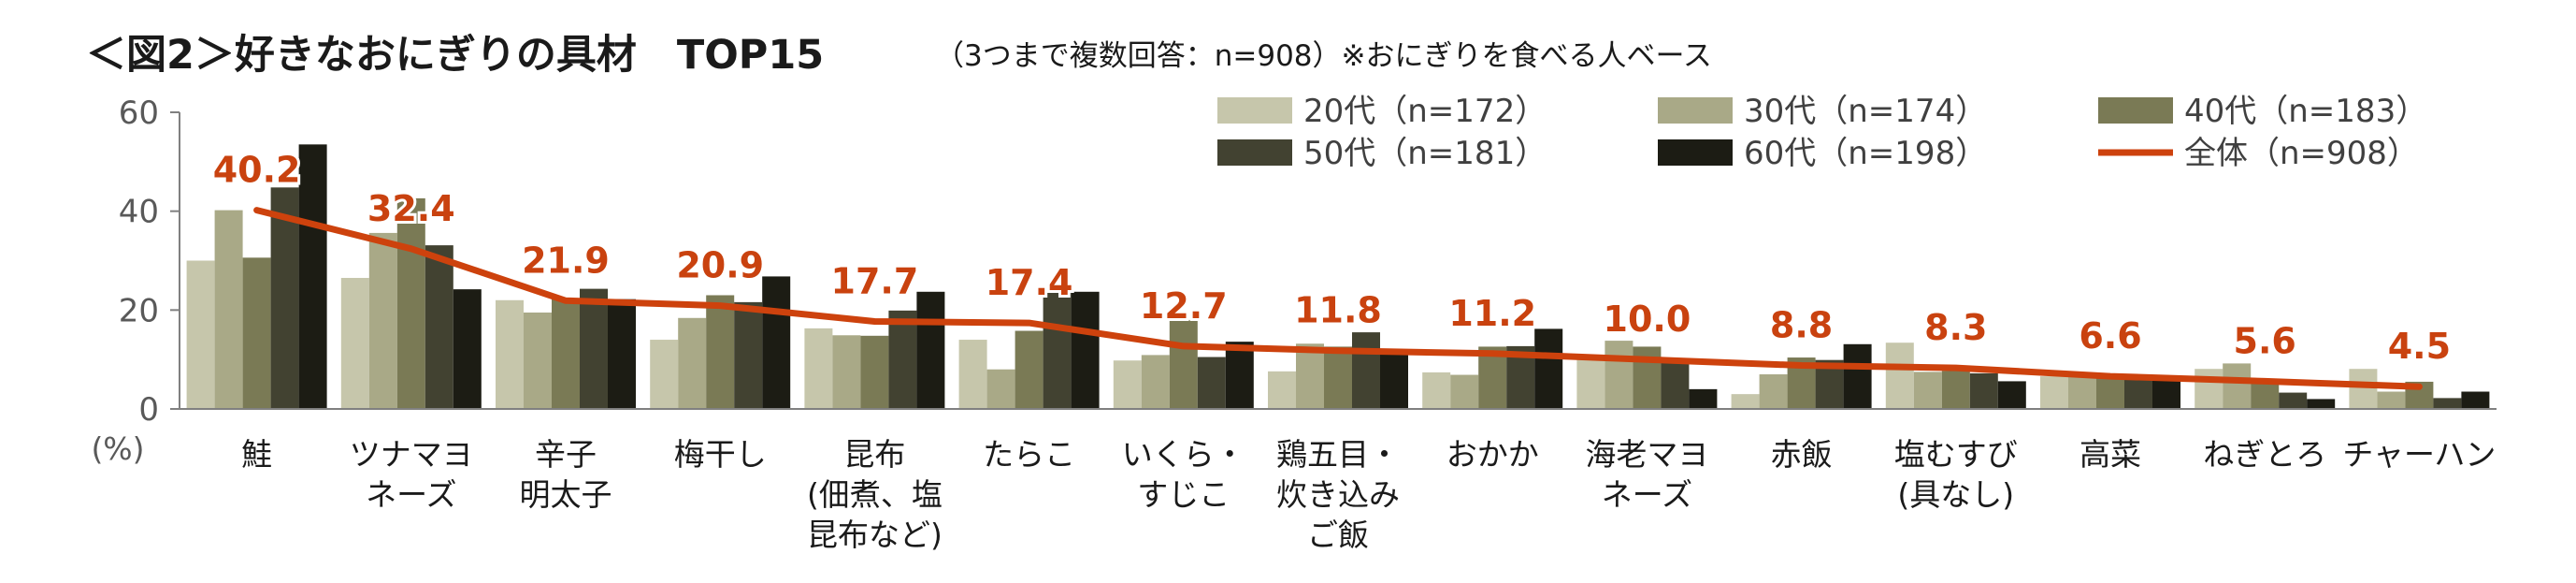 The height and width of the screenshot is (583, 2576). Describe the element at coordinates (1866, 112) in the screenshot. I see `legend-label: 30代（n=174）` at that location.